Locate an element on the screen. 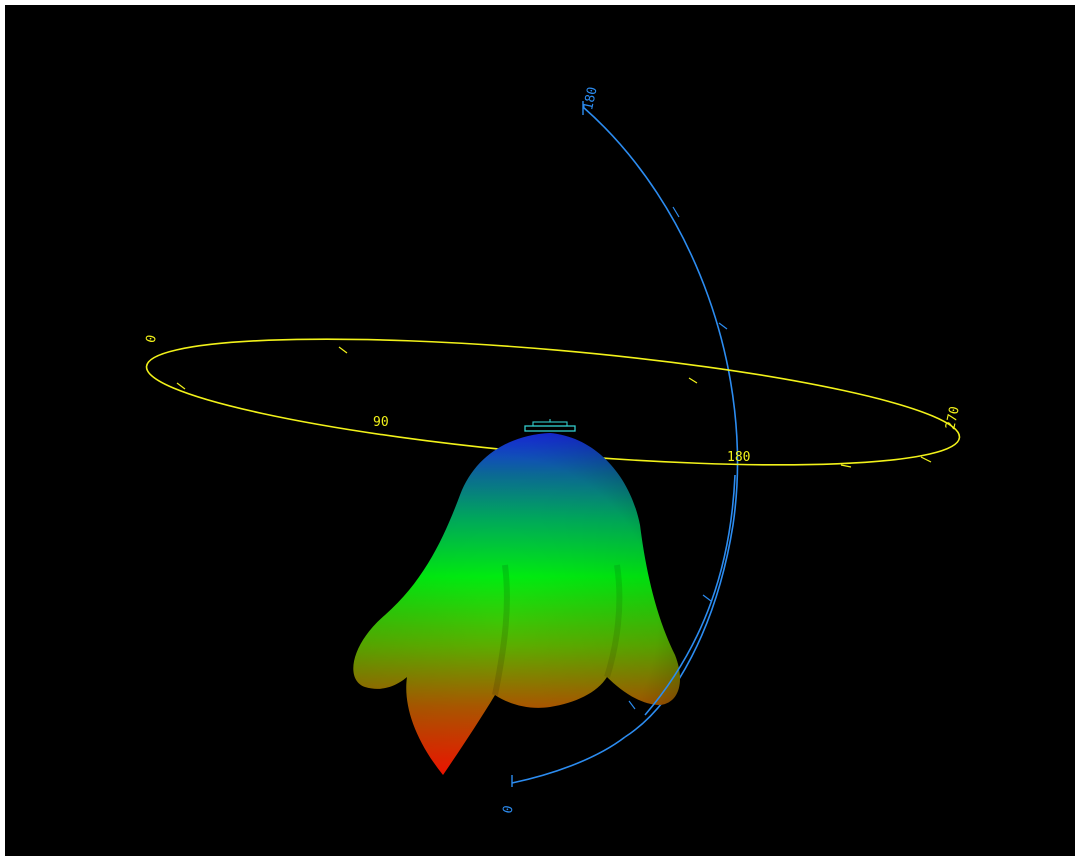 The image size is (1080, 861). azimuth-label-90: 90 is located at coordinates (381, 422).